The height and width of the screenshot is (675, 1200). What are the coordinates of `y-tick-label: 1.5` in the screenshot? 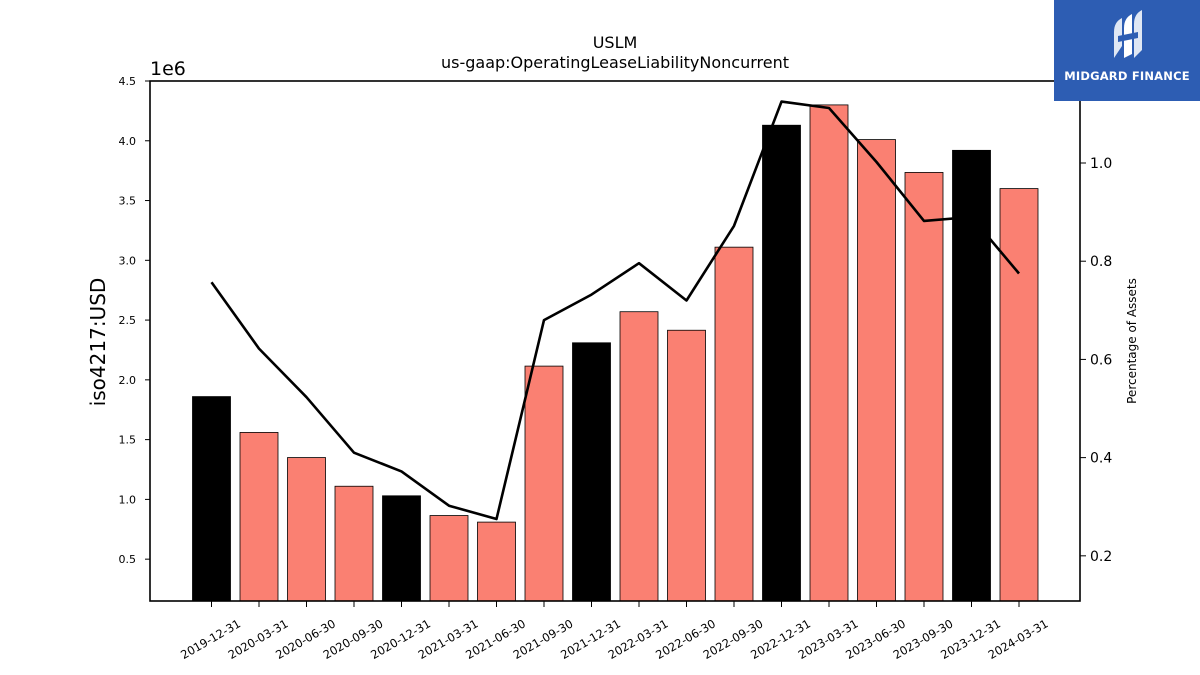 It's located at (128, 440).